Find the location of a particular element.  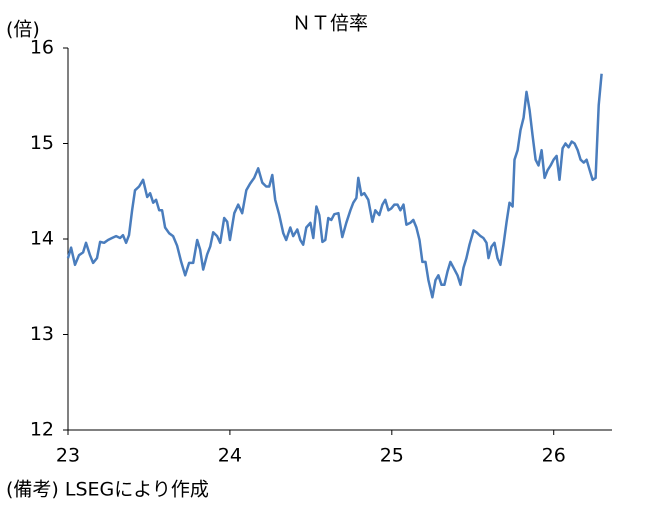

y-tick-label: 15 is located at coordinates (42, 143).